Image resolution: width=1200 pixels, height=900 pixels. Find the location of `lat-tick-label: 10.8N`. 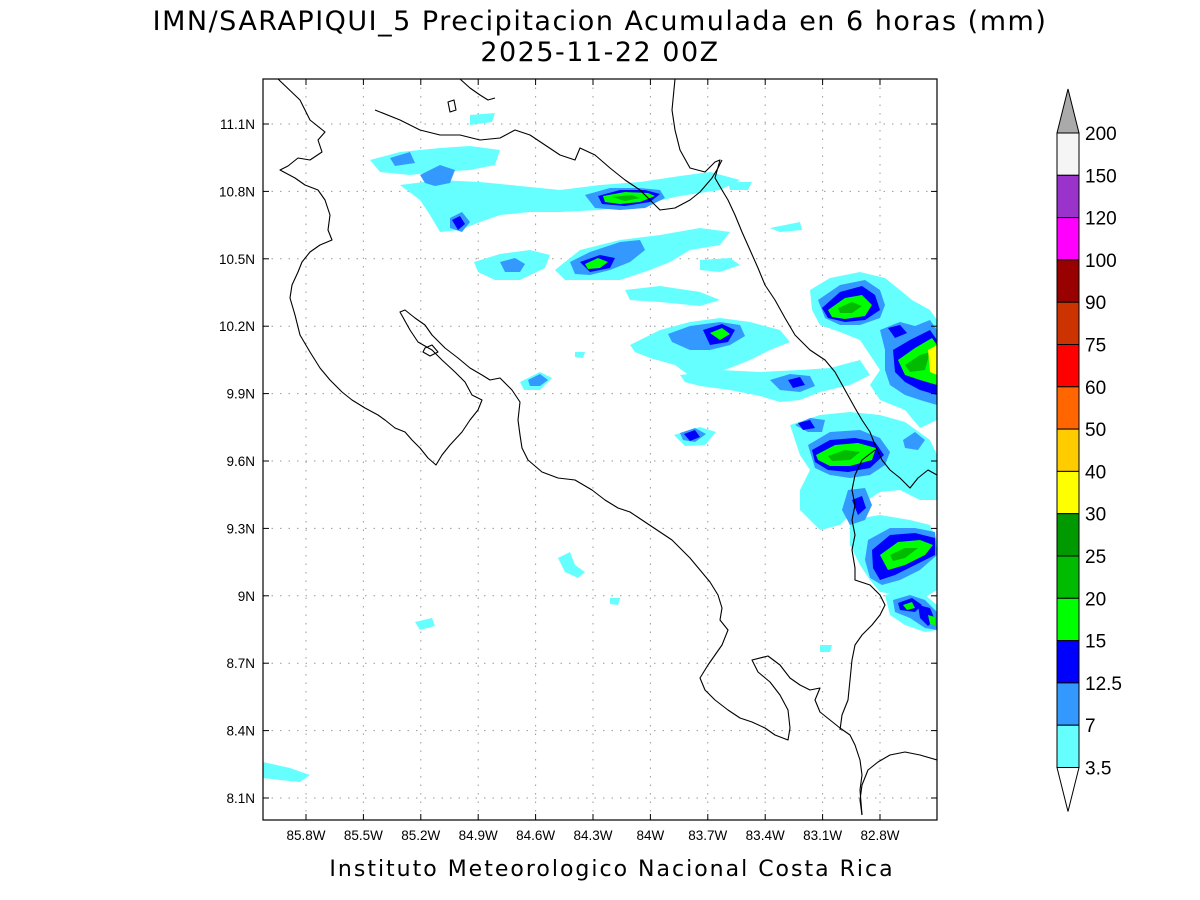

lat-tick-label: 10.8N is located at coordinates (237, 191).